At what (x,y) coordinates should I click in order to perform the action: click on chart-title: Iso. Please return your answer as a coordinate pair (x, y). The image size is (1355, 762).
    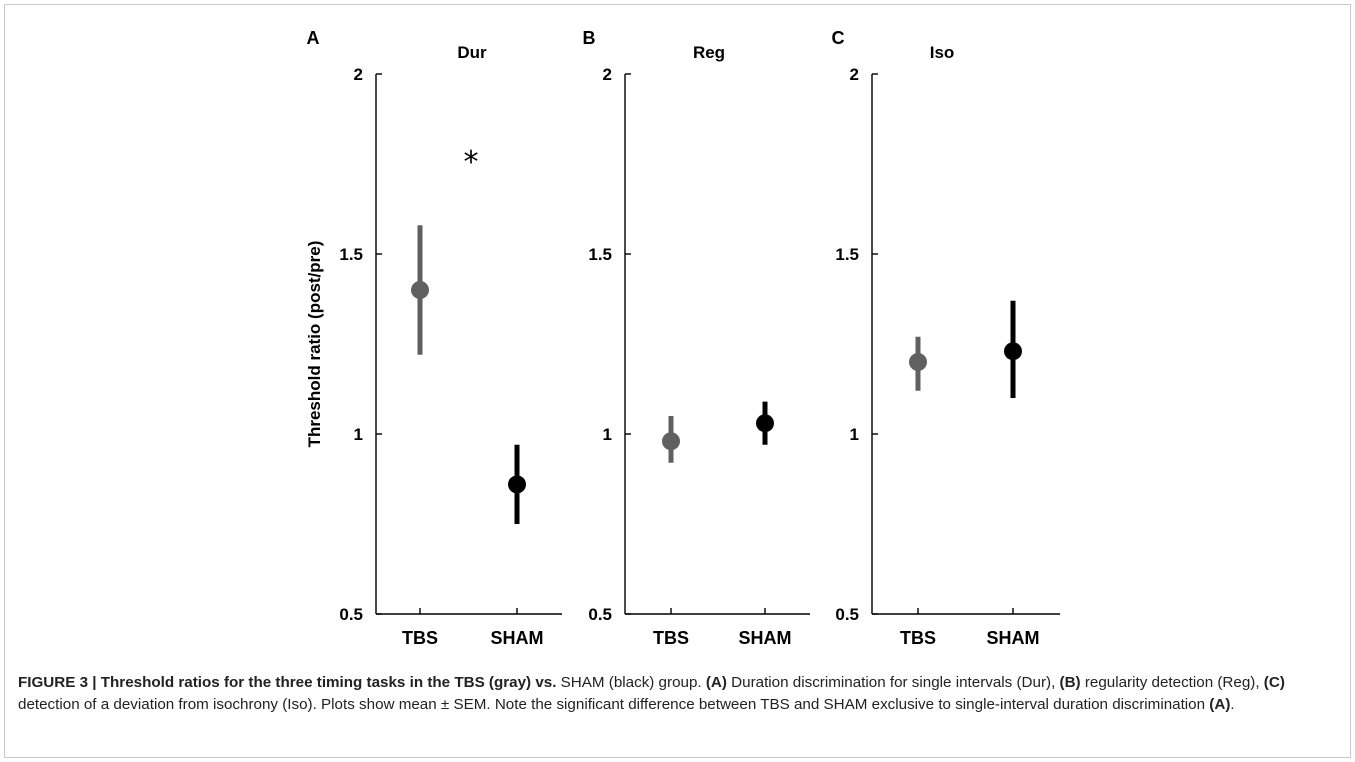
    Looking at the image, I should click on (942, 52).